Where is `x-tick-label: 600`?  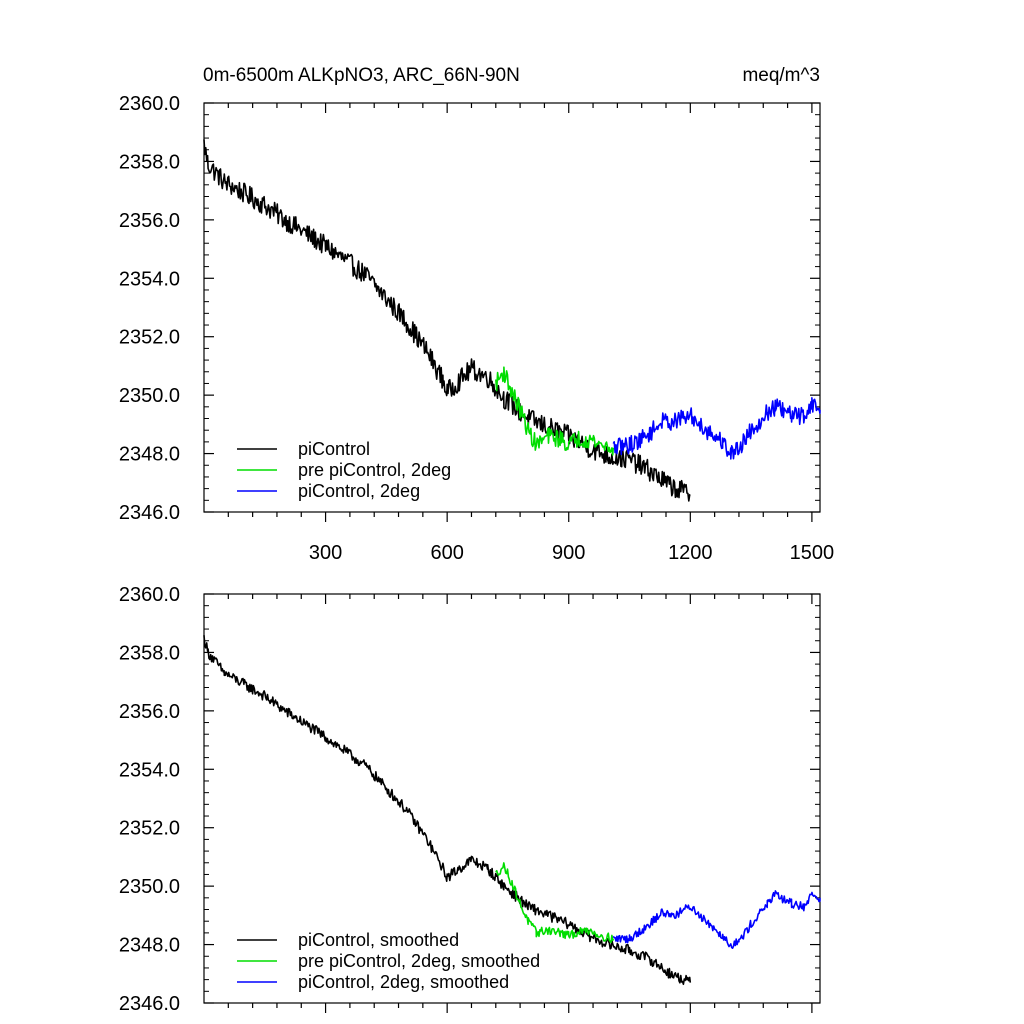
x-tick-label: 600 is located at coordinates (446, 553).